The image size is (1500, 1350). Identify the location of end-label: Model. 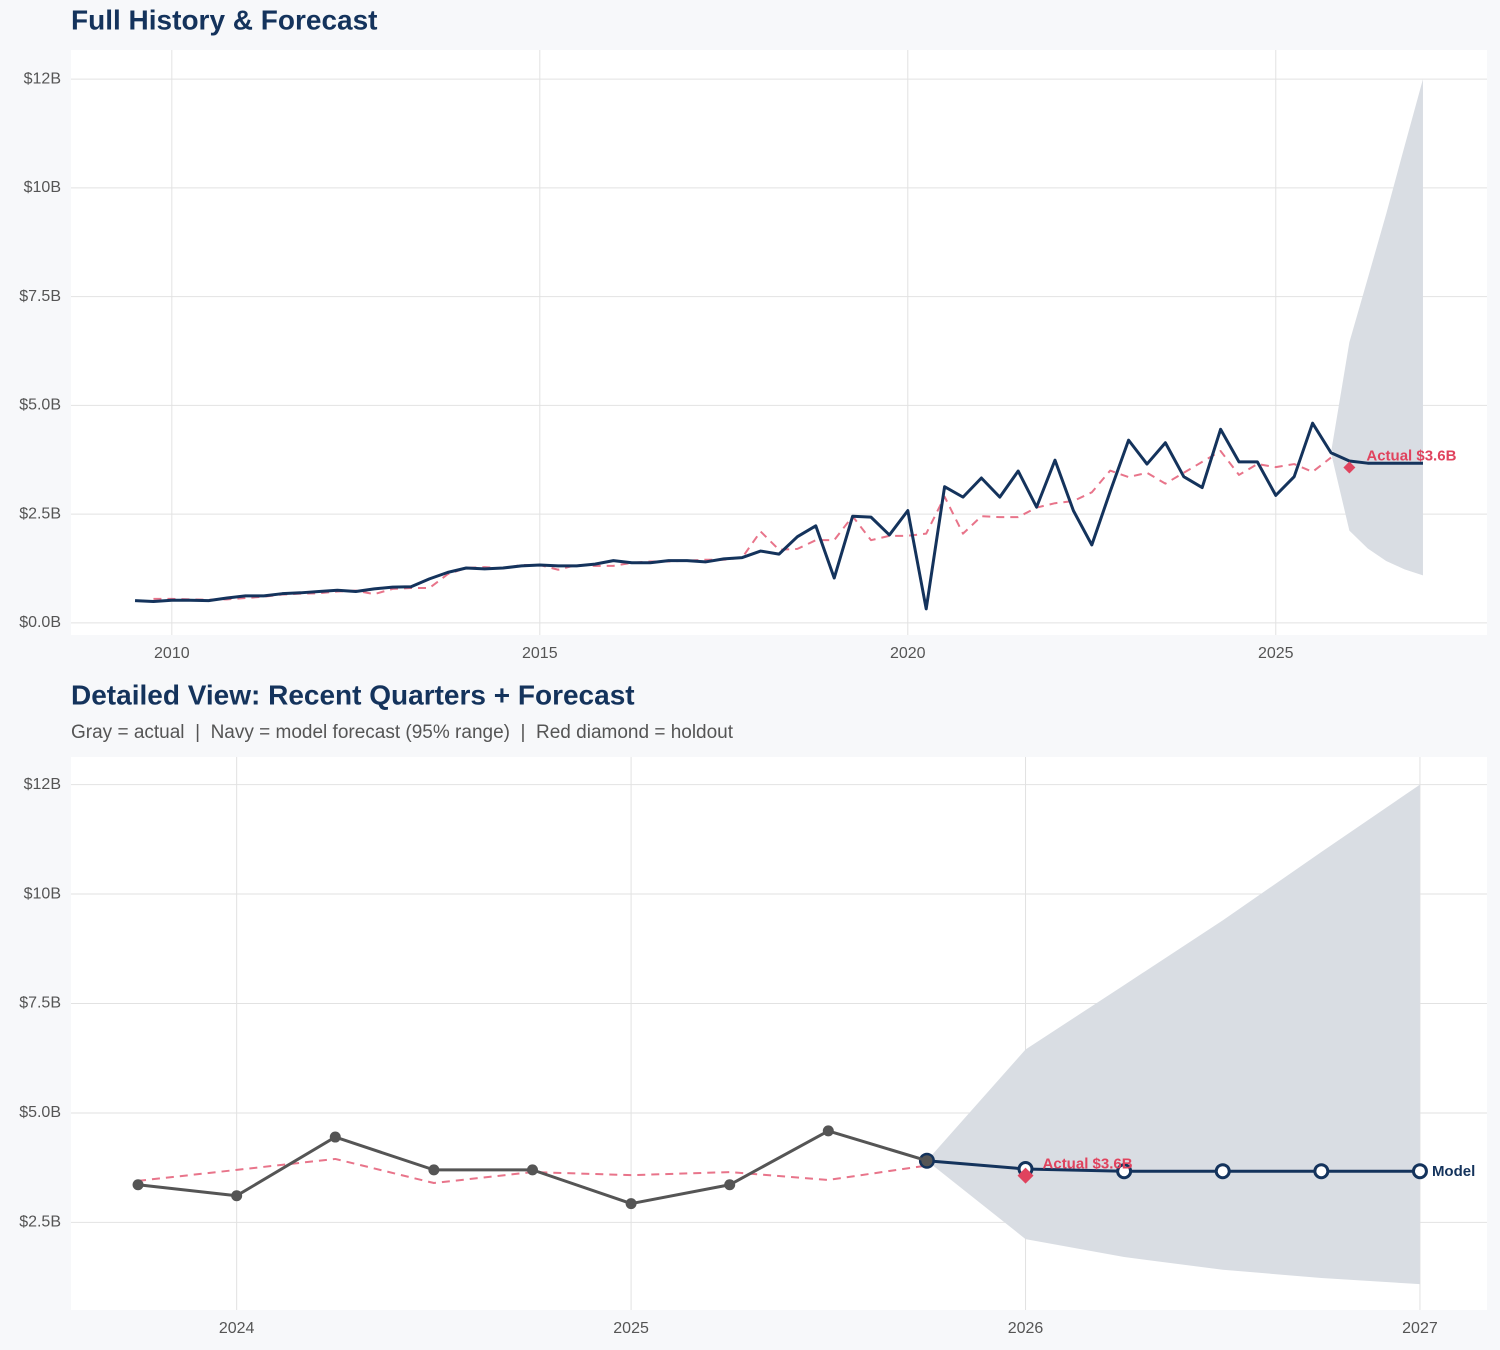
(1453, 1171).